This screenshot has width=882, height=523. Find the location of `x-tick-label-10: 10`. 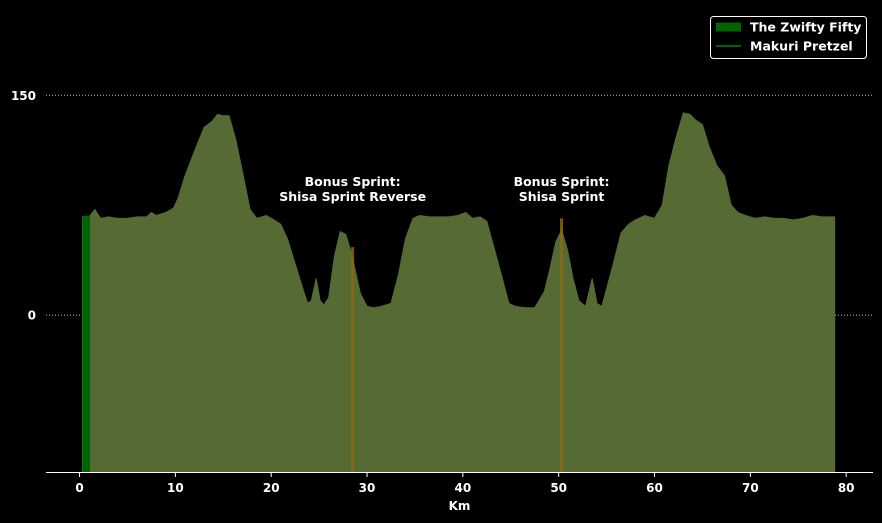

x-tick-label-10: 10 is located at coordinates (175, 488).